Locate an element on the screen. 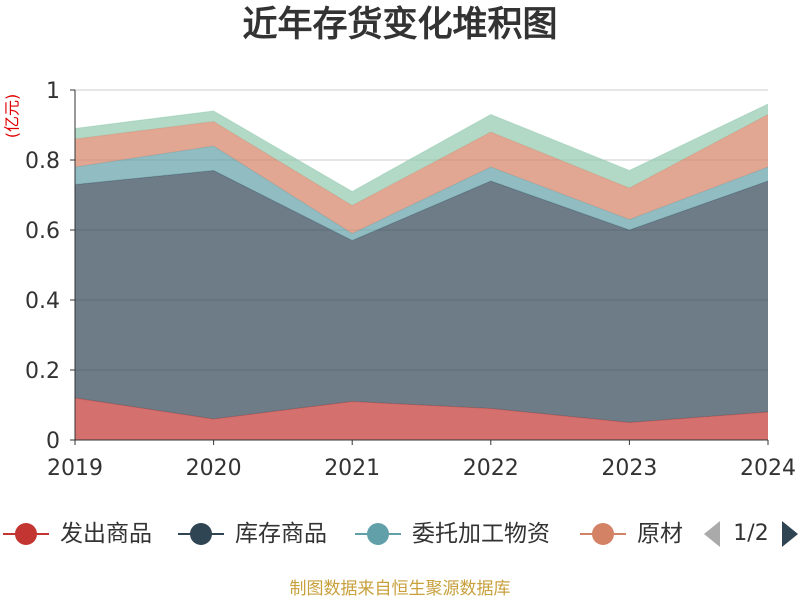  legend-label: 发出商品 is located at coordinates (106, 534).